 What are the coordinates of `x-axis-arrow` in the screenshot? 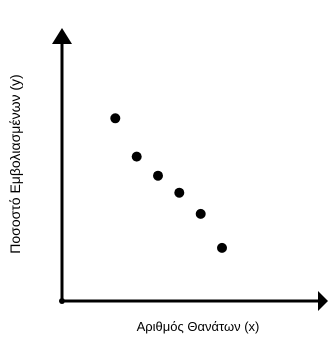 It's located at (323, 301).